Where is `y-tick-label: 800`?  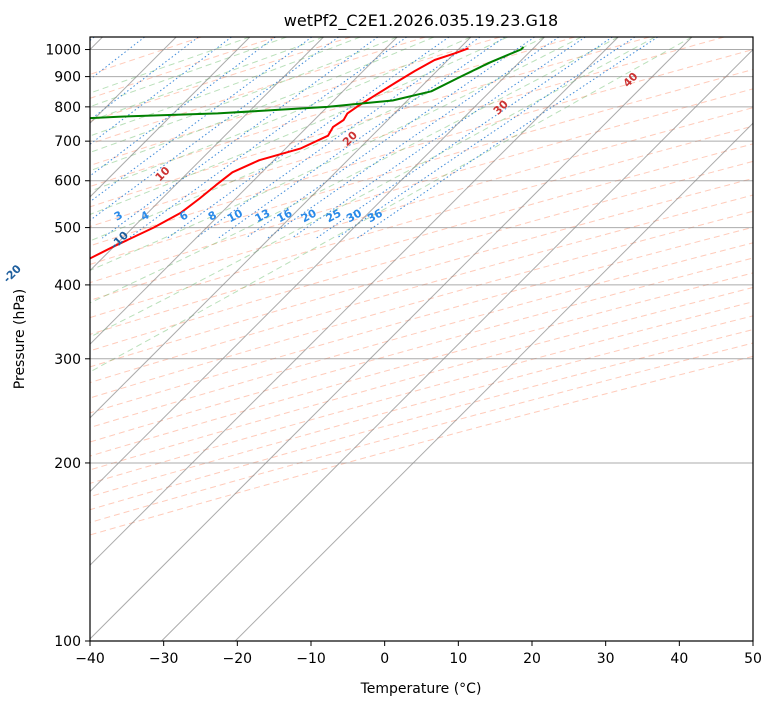
y-tick-label: 800 is located at coordinates (67, 108).